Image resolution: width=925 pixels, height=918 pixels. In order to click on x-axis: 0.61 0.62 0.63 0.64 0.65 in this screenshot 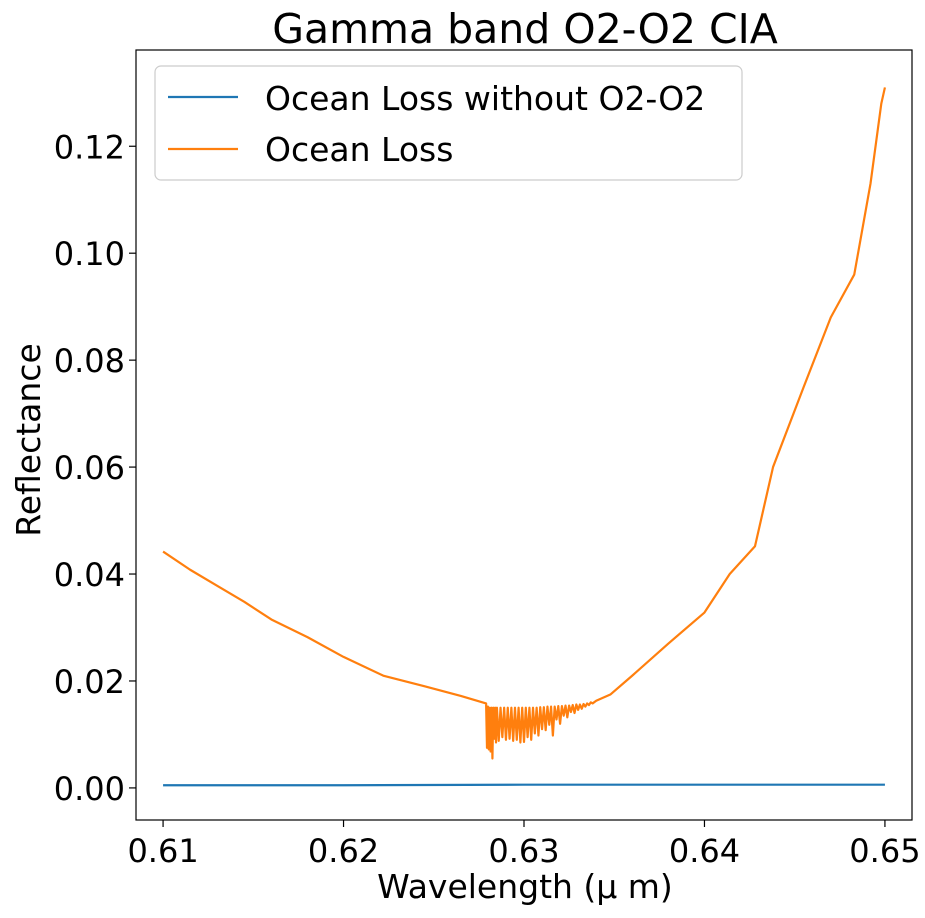, I will do `click(524, 845)`.